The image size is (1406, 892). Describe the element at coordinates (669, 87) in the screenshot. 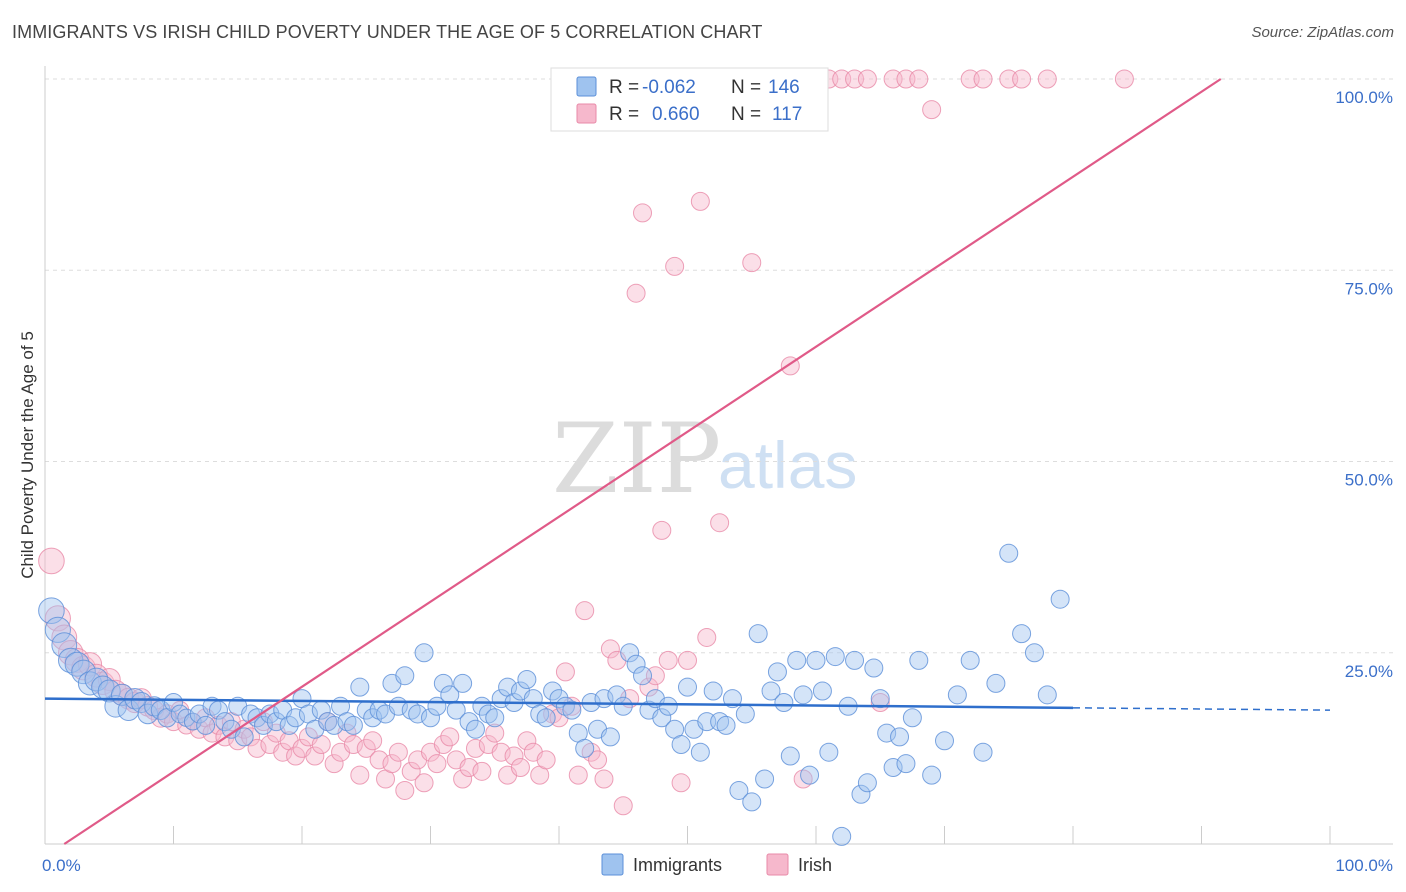

I see `legend-r-value-immigrants: -0.062` at that location.